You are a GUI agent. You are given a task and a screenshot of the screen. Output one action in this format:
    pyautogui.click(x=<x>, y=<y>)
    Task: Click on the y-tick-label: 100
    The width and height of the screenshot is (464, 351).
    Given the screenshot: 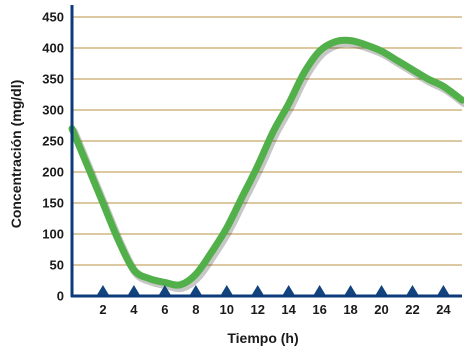 What is the action you would take?
    pyautogui.click(x=53, y=234)
    